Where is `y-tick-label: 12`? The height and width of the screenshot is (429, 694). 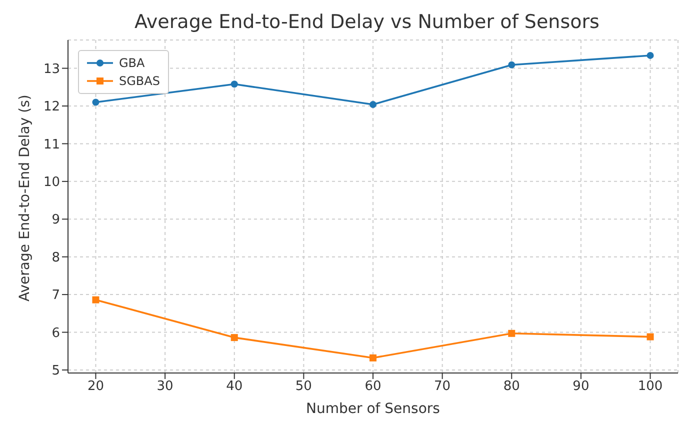
y-tick-label: 12 is located at coordinates (51, 107).